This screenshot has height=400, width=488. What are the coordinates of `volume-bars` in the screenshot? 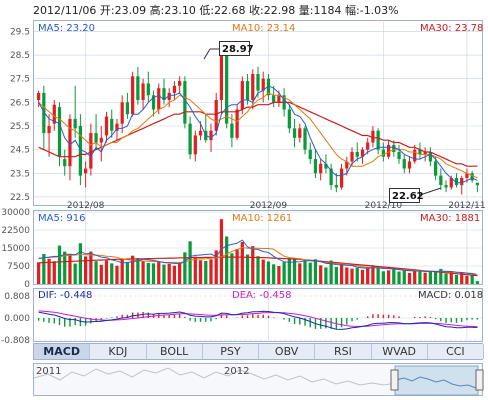 It's located at (258, 251).